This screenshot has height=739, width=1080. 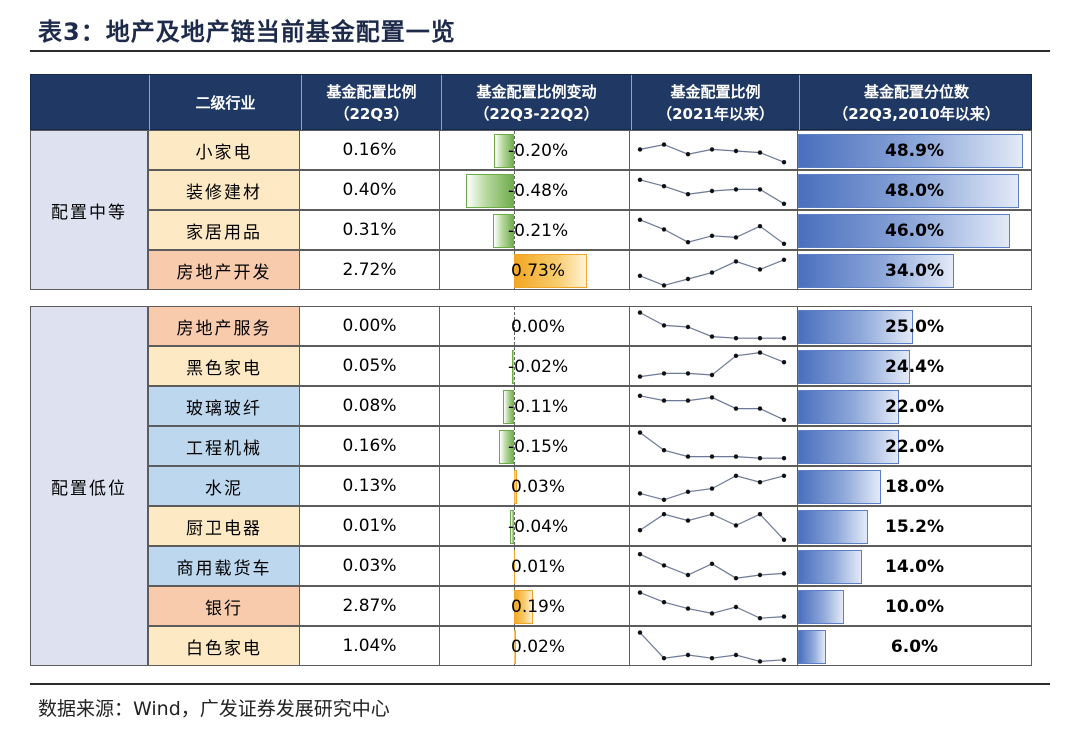 I want to click on table-row: 银行 2.87% 0.19% 10.0%, so click(x=590, y=606).